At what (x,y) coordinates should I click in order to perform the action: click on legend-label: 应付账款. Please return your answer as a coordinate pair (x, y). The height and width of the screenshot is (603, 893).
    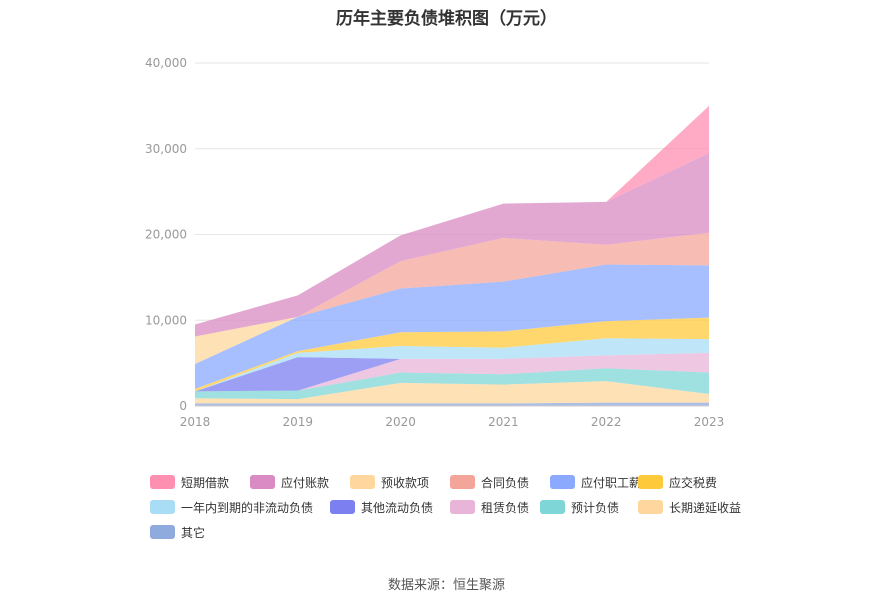
    Looking at the image, I should click on (305, 482).